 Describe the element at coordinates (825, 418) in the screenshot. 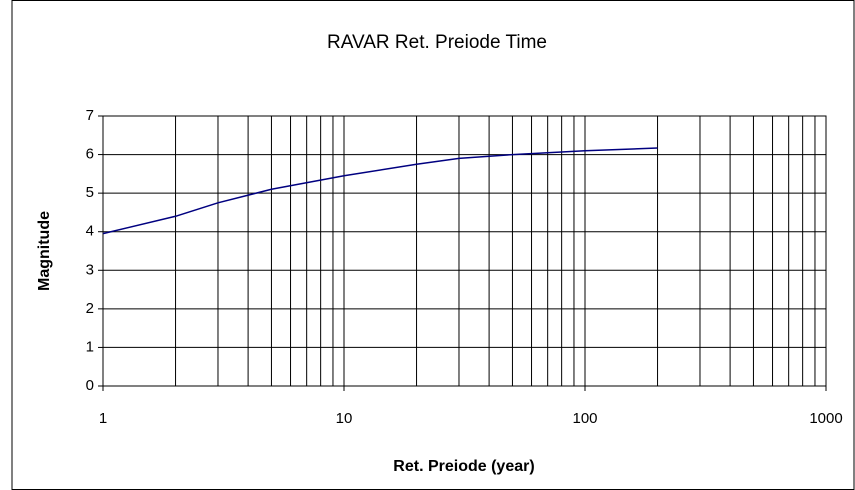

I see `x-tick-label: 1000` at that location.